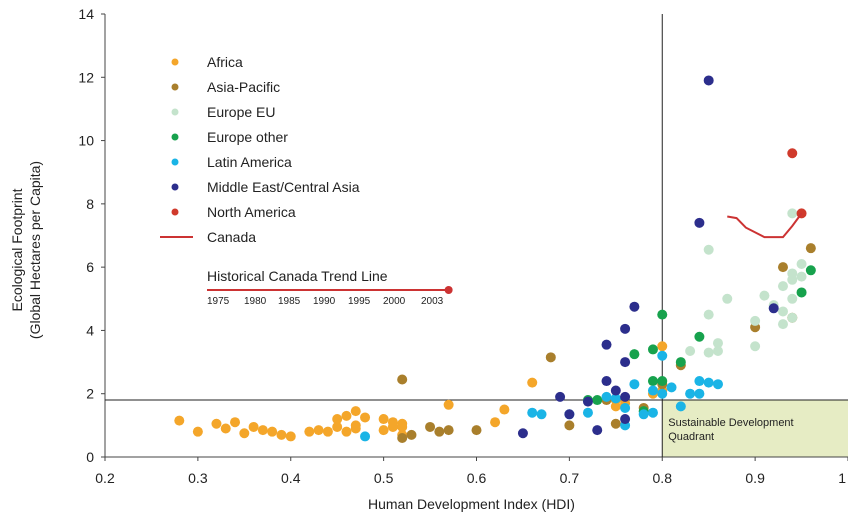 The height and width of the screenshot is (516, 848). Describe the element at coordinates (384, 478) in the screenshot. I see `x-tick-label: 0.5` at that location.